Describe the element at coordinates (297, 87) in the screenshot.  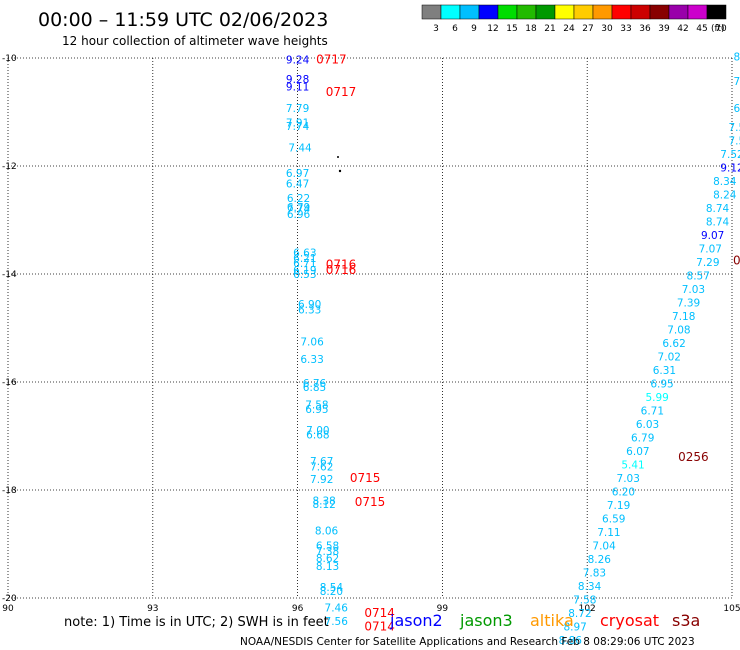
I see `swh-point: 9.11` at that location.